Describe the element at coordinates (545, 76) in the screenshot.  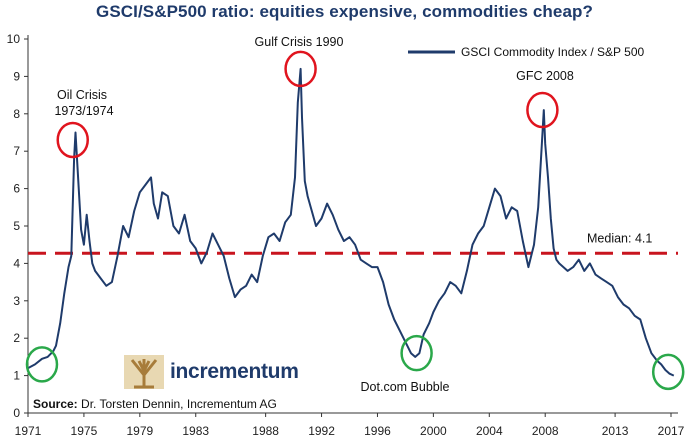
I see `annotation-gfc: GFC 2008` at that location.